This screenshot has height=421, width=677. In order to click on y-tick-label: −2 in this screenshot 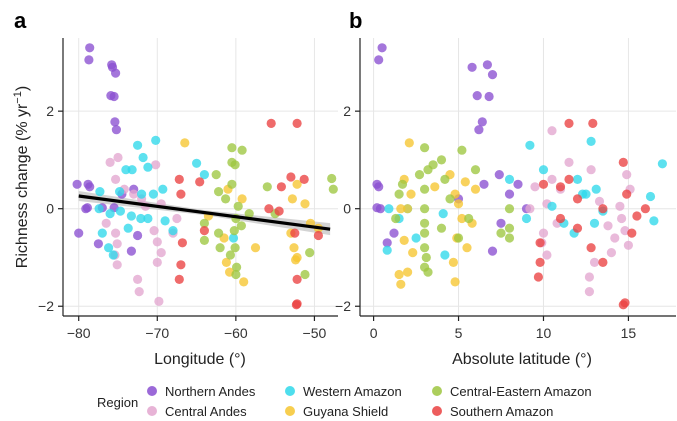, I will do `click(46, 306)`.